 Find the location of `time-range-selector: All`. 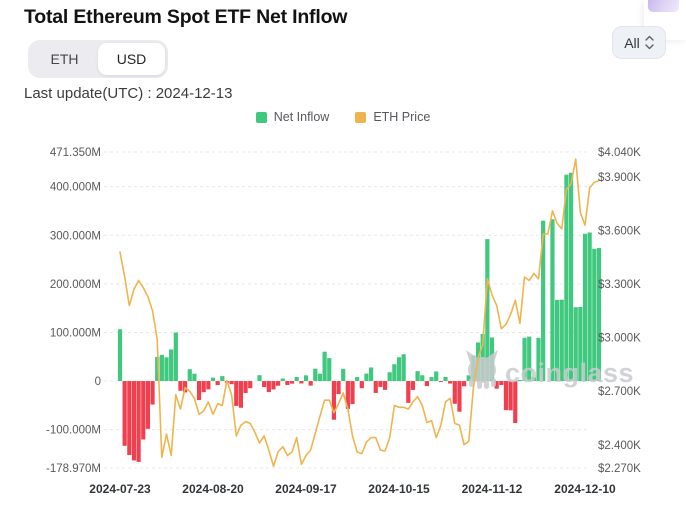

time-range-selector: All is located at coordinates (639, 42).